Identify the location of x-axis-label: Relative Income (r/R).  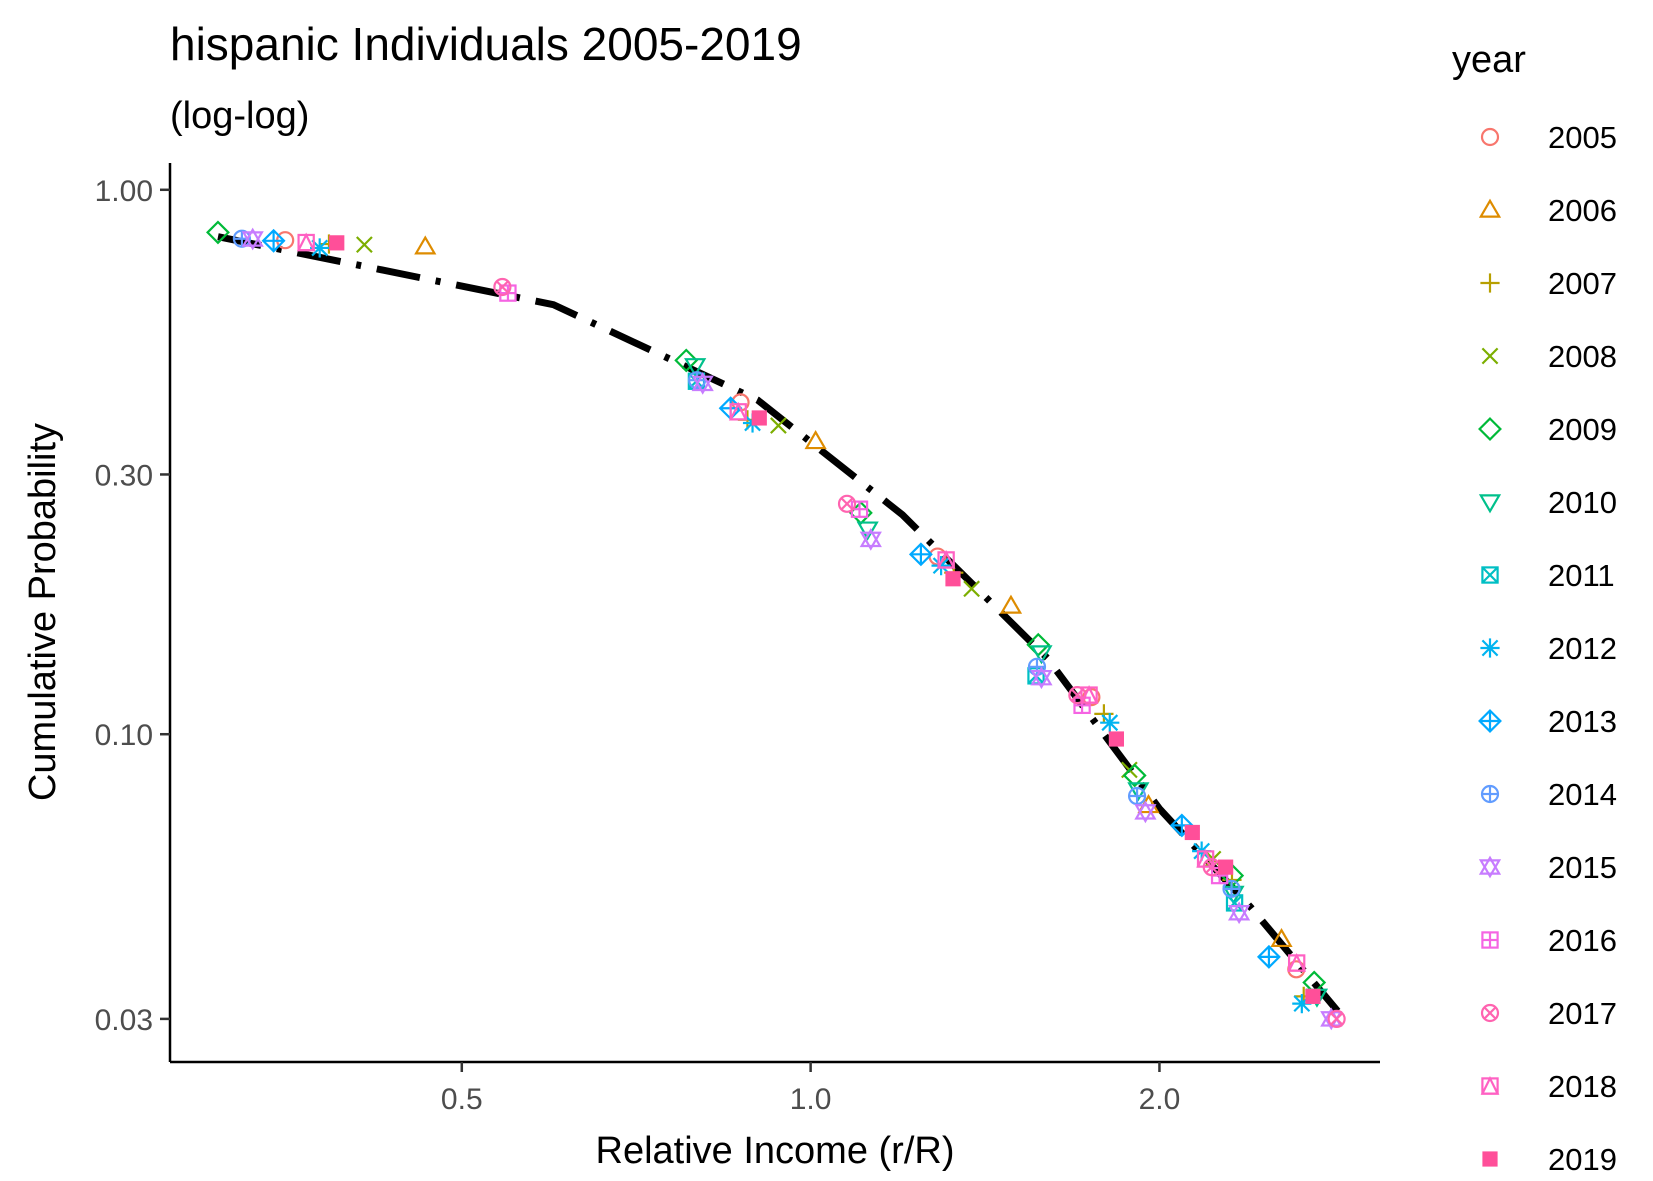
(775, 1151).